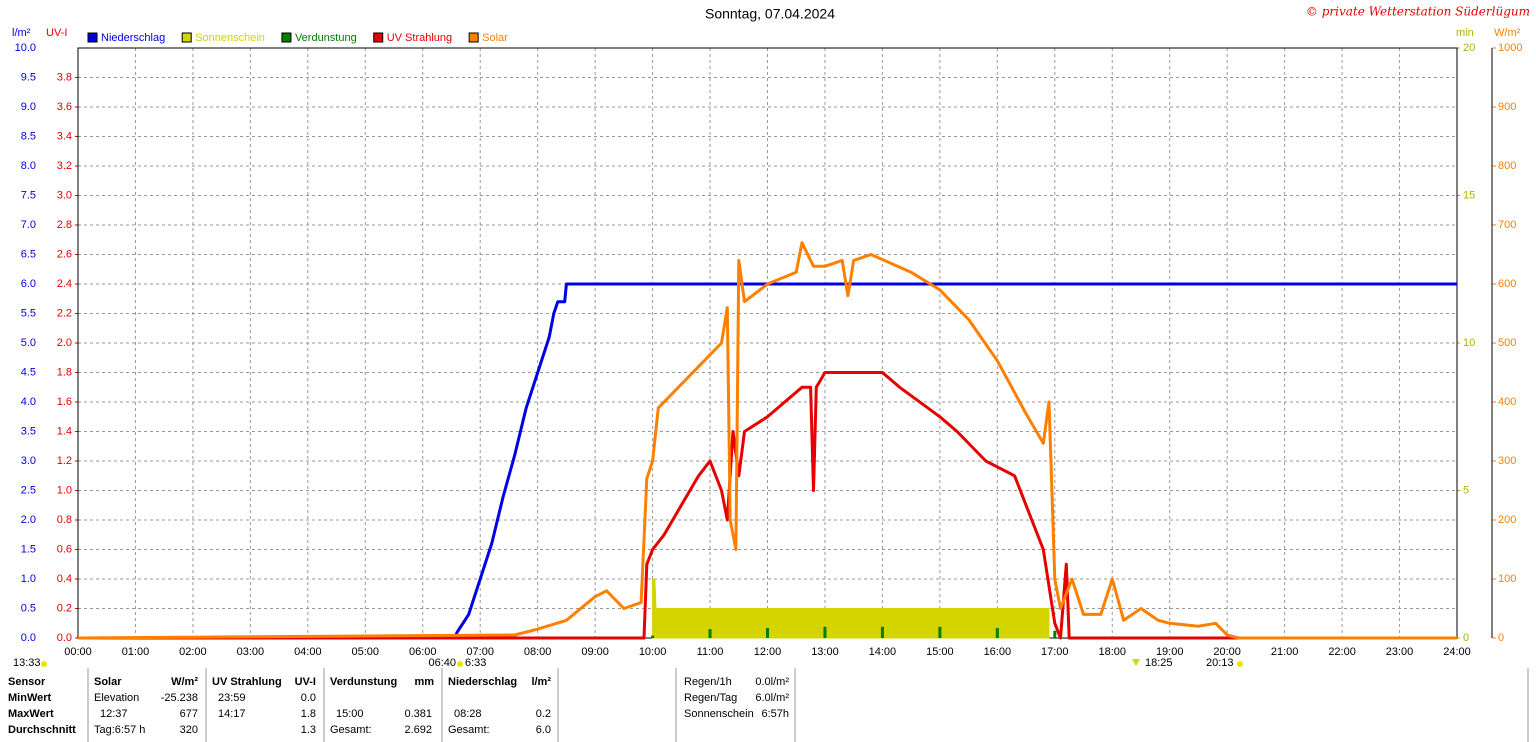  I want to click on legend-label: UV Strahlung, so click(419, 38).